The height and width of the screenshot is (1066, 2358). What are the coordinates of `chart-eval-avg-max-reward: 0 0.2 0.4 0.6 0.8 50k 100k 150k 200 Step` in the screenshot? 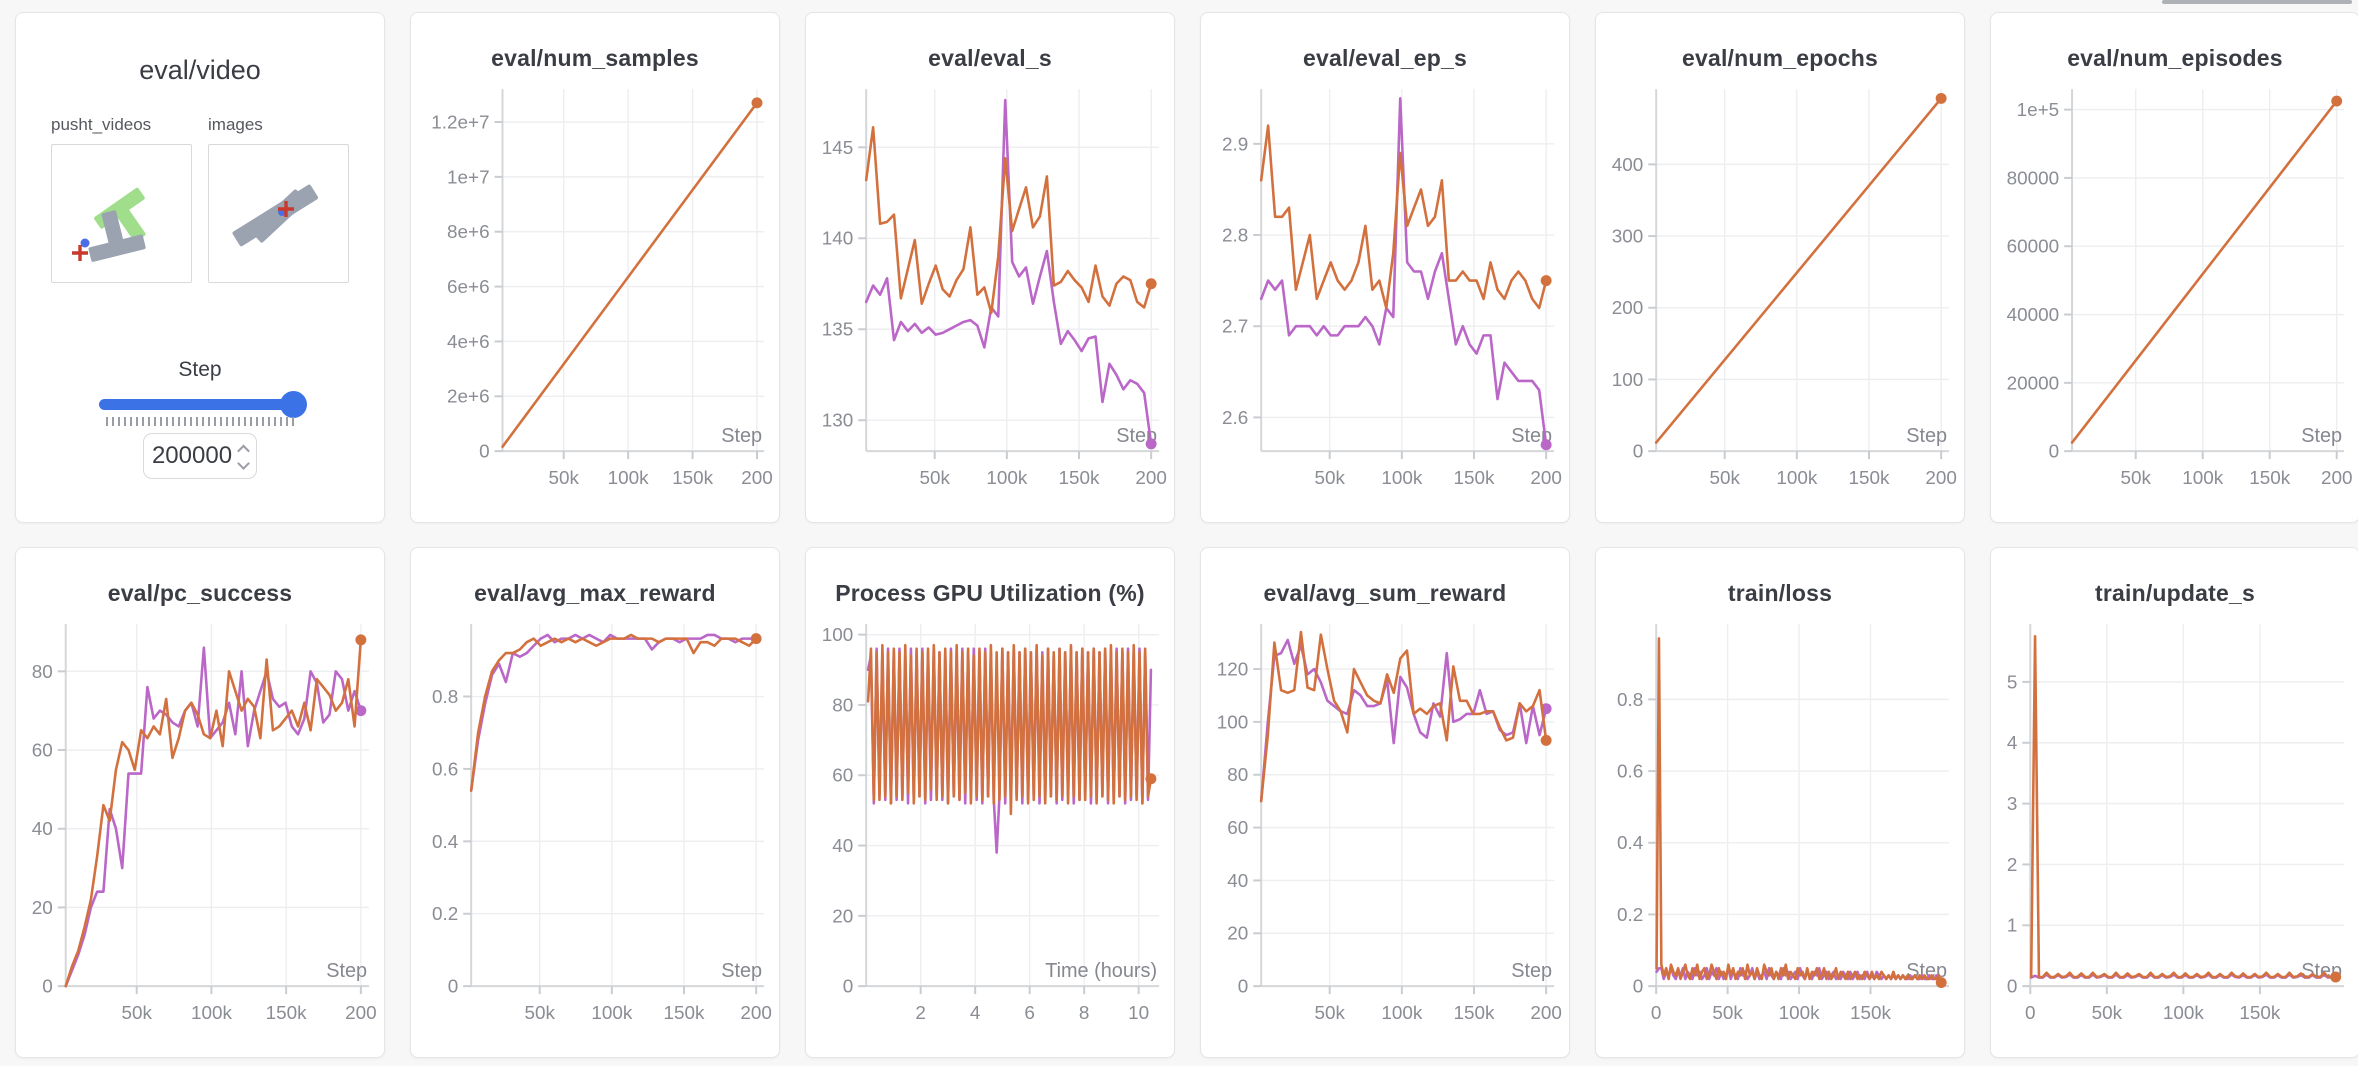 It's located at (595, 828).